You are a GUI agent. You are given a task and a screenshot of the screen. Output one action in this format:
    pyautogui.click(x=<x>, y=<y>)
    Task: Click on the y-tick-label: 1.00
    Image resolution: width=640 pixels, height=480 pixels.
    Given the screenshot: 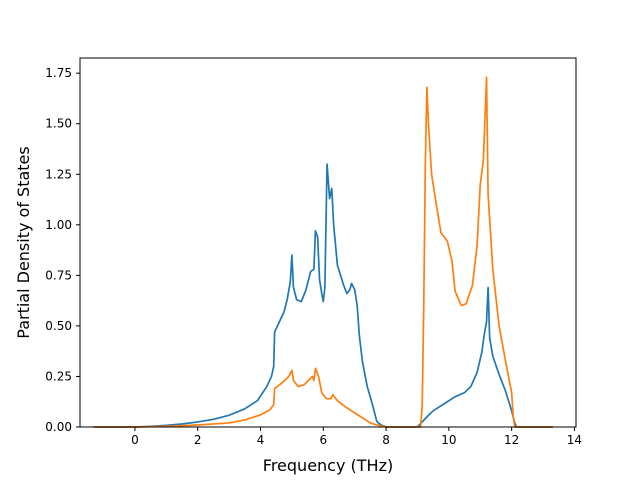 What is the action you would take?
    pyautogui.click(x=58, y=225)
    